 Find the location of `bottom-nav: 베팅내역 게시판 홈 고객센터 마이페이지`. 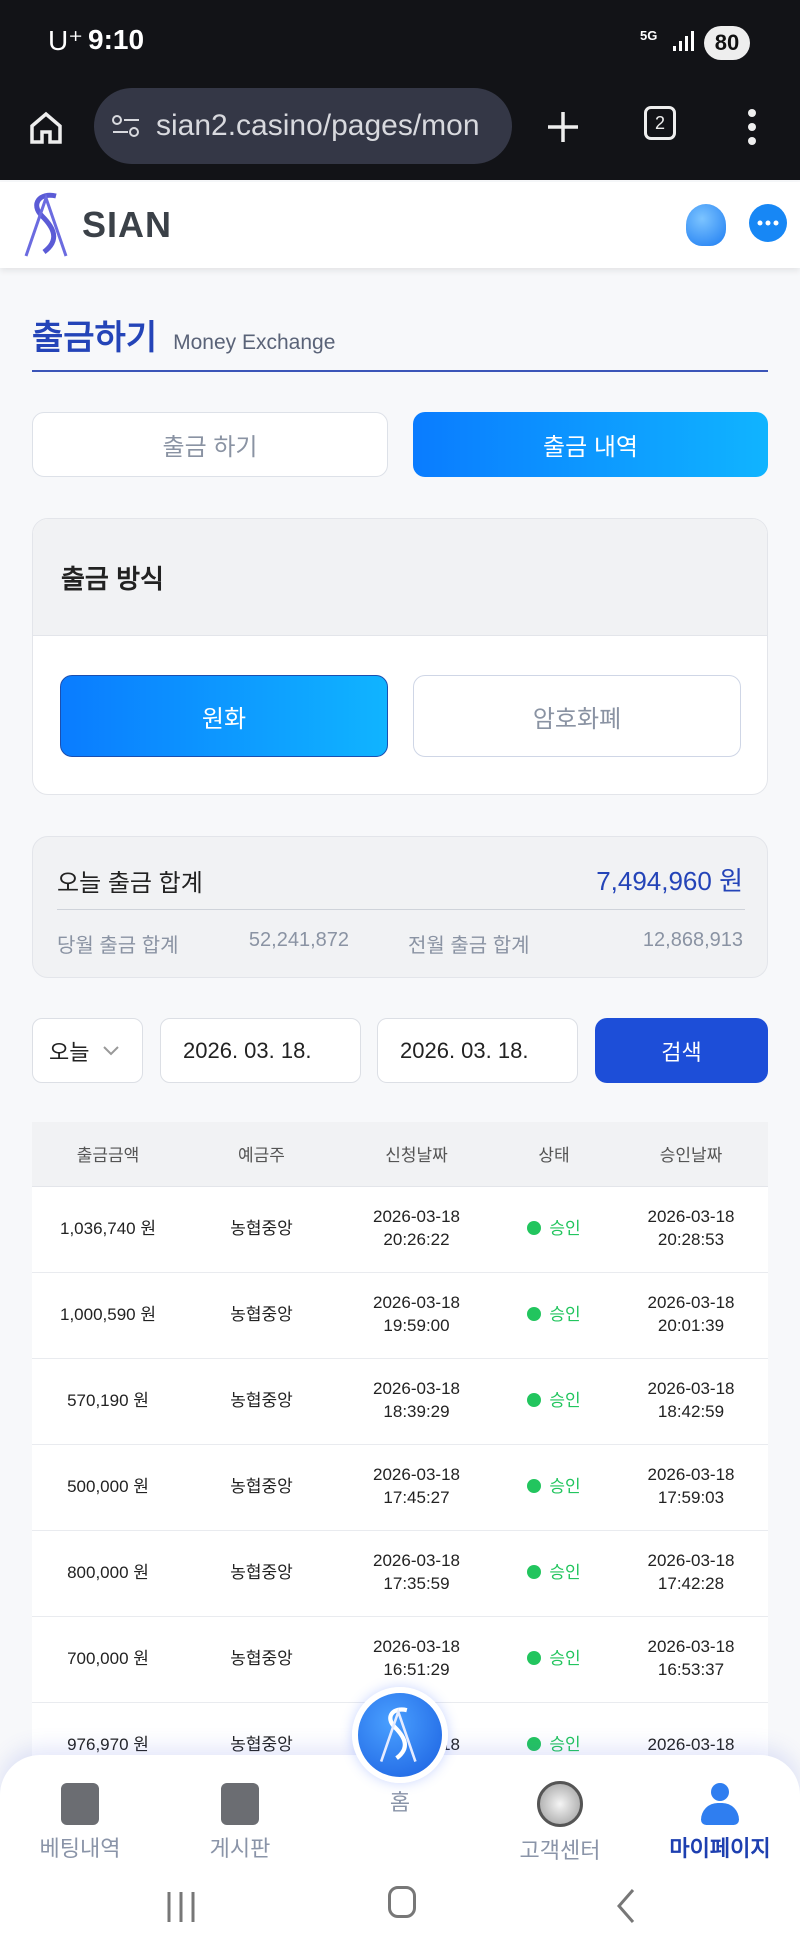

bottom-nav: 베팅내역 게시판 홈 고객센터 마이페이지 is located at coordinates (400, 1775).